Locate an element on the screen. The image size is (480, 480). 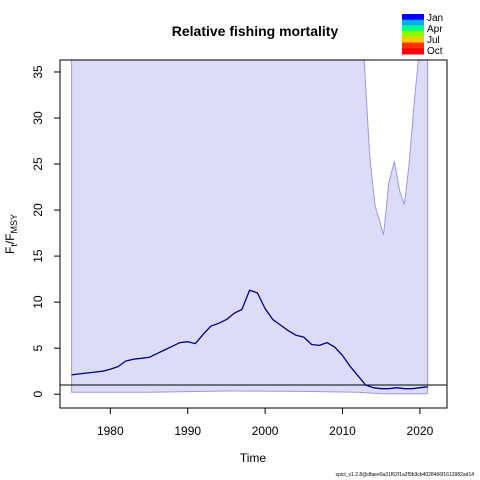
y-tick-label: 0 is located at coordinates (38, 394).